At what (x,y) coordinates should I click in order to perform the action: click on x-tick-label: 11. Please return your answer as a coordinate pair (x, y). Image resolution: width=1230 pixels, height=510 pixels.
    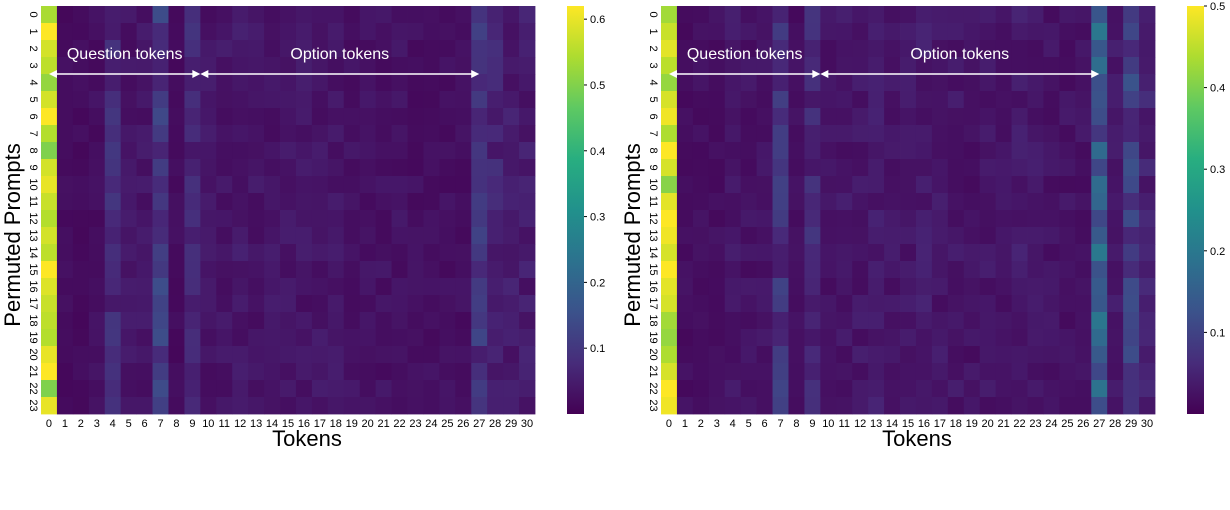
    Looking at the image, I should click on (844, 424).